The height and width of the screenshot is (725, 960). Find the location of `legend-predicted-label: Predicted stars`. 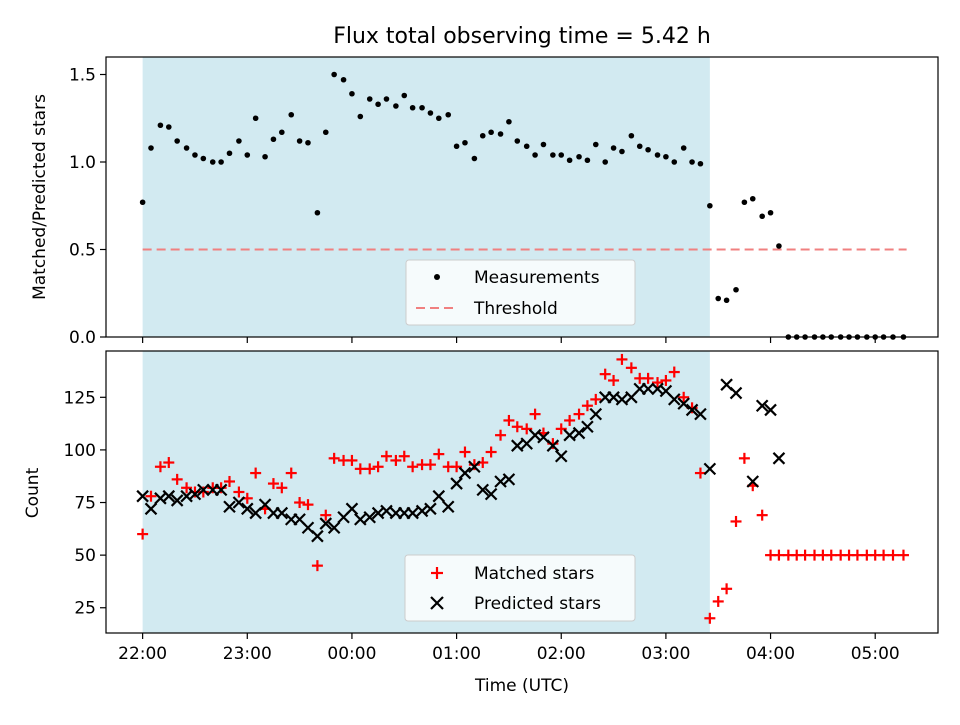

legend-predicted-label: Predicted stars is located at coordinates (537, 604).